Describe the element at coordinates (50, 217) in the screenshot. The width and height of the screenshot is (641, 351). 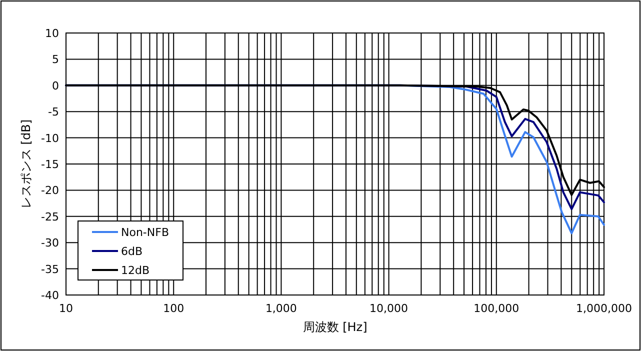
I see `y-tick-label: -25` at that location.